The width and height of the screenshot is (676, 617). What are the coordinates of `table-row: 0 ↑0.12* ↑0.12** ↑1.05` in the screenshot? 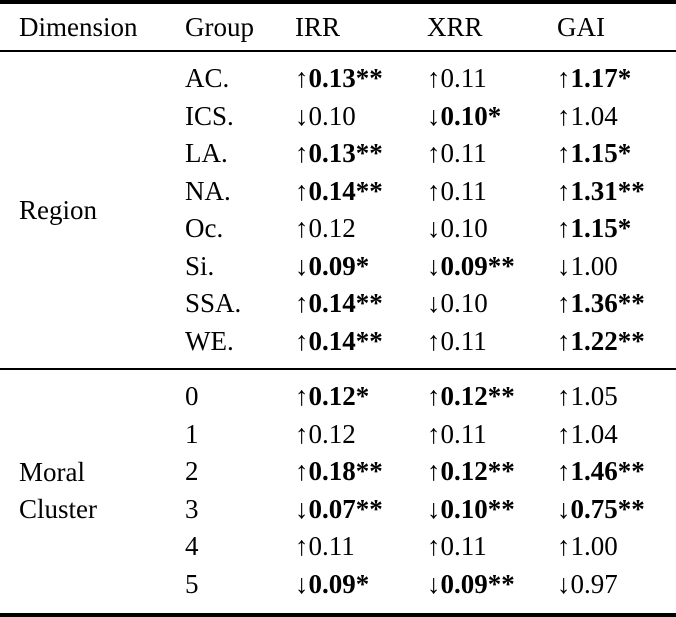 It's located at (430, 397).